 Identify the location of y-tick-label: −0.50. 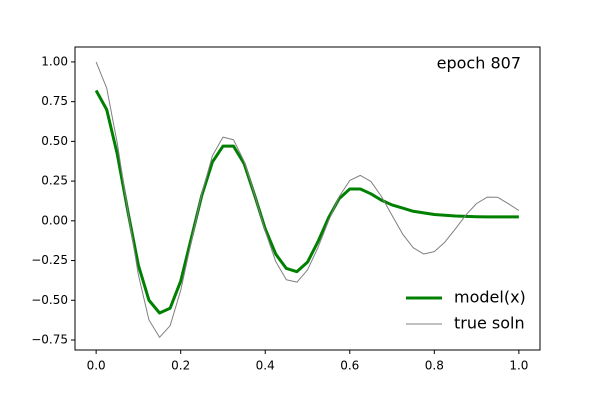
(49, 300).